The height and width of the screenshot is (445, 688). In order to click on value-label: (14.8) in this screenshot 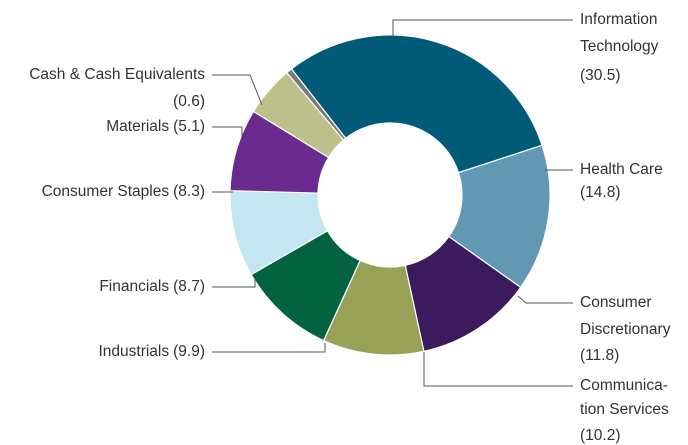, I will do `click(600, 192)`.